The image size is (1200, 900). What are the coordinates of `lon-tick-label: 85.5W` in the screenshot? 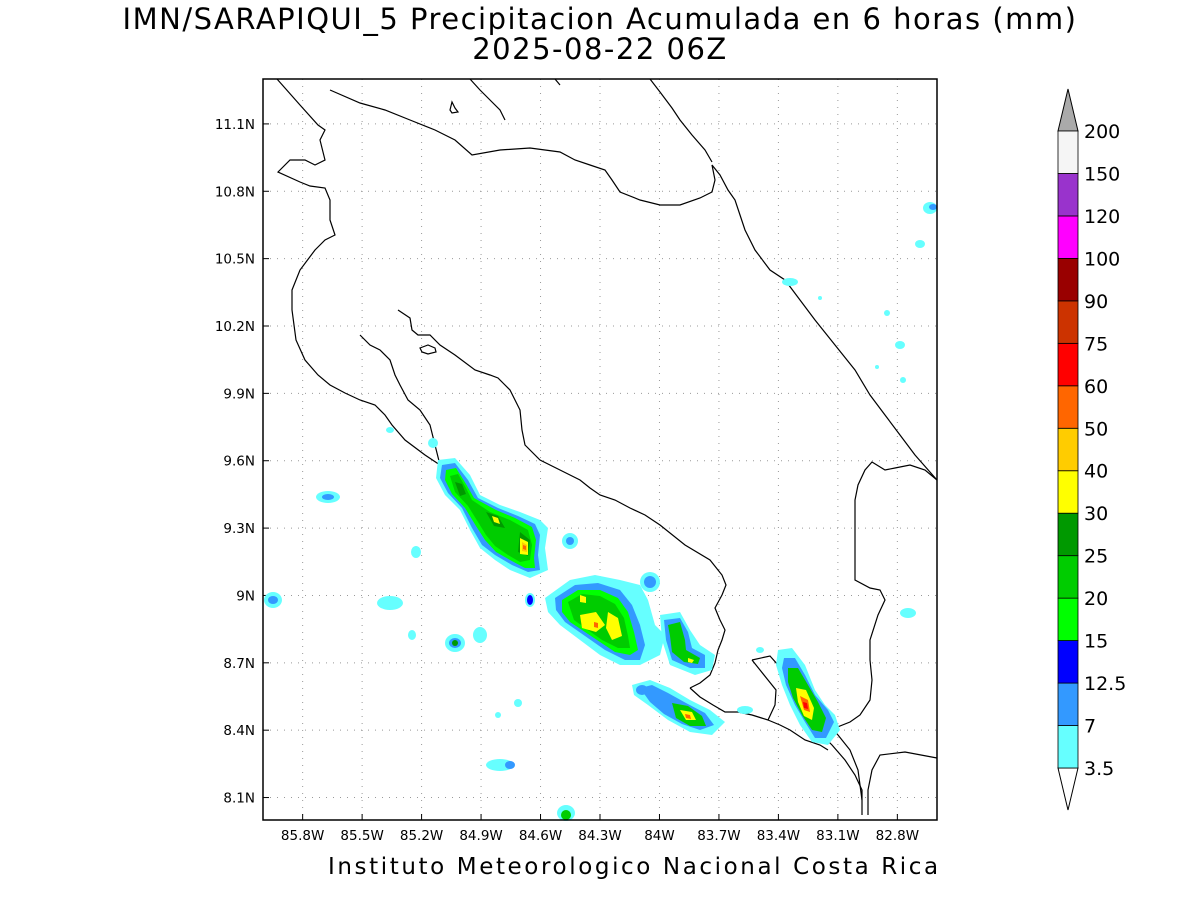 It's located at (361, 836).